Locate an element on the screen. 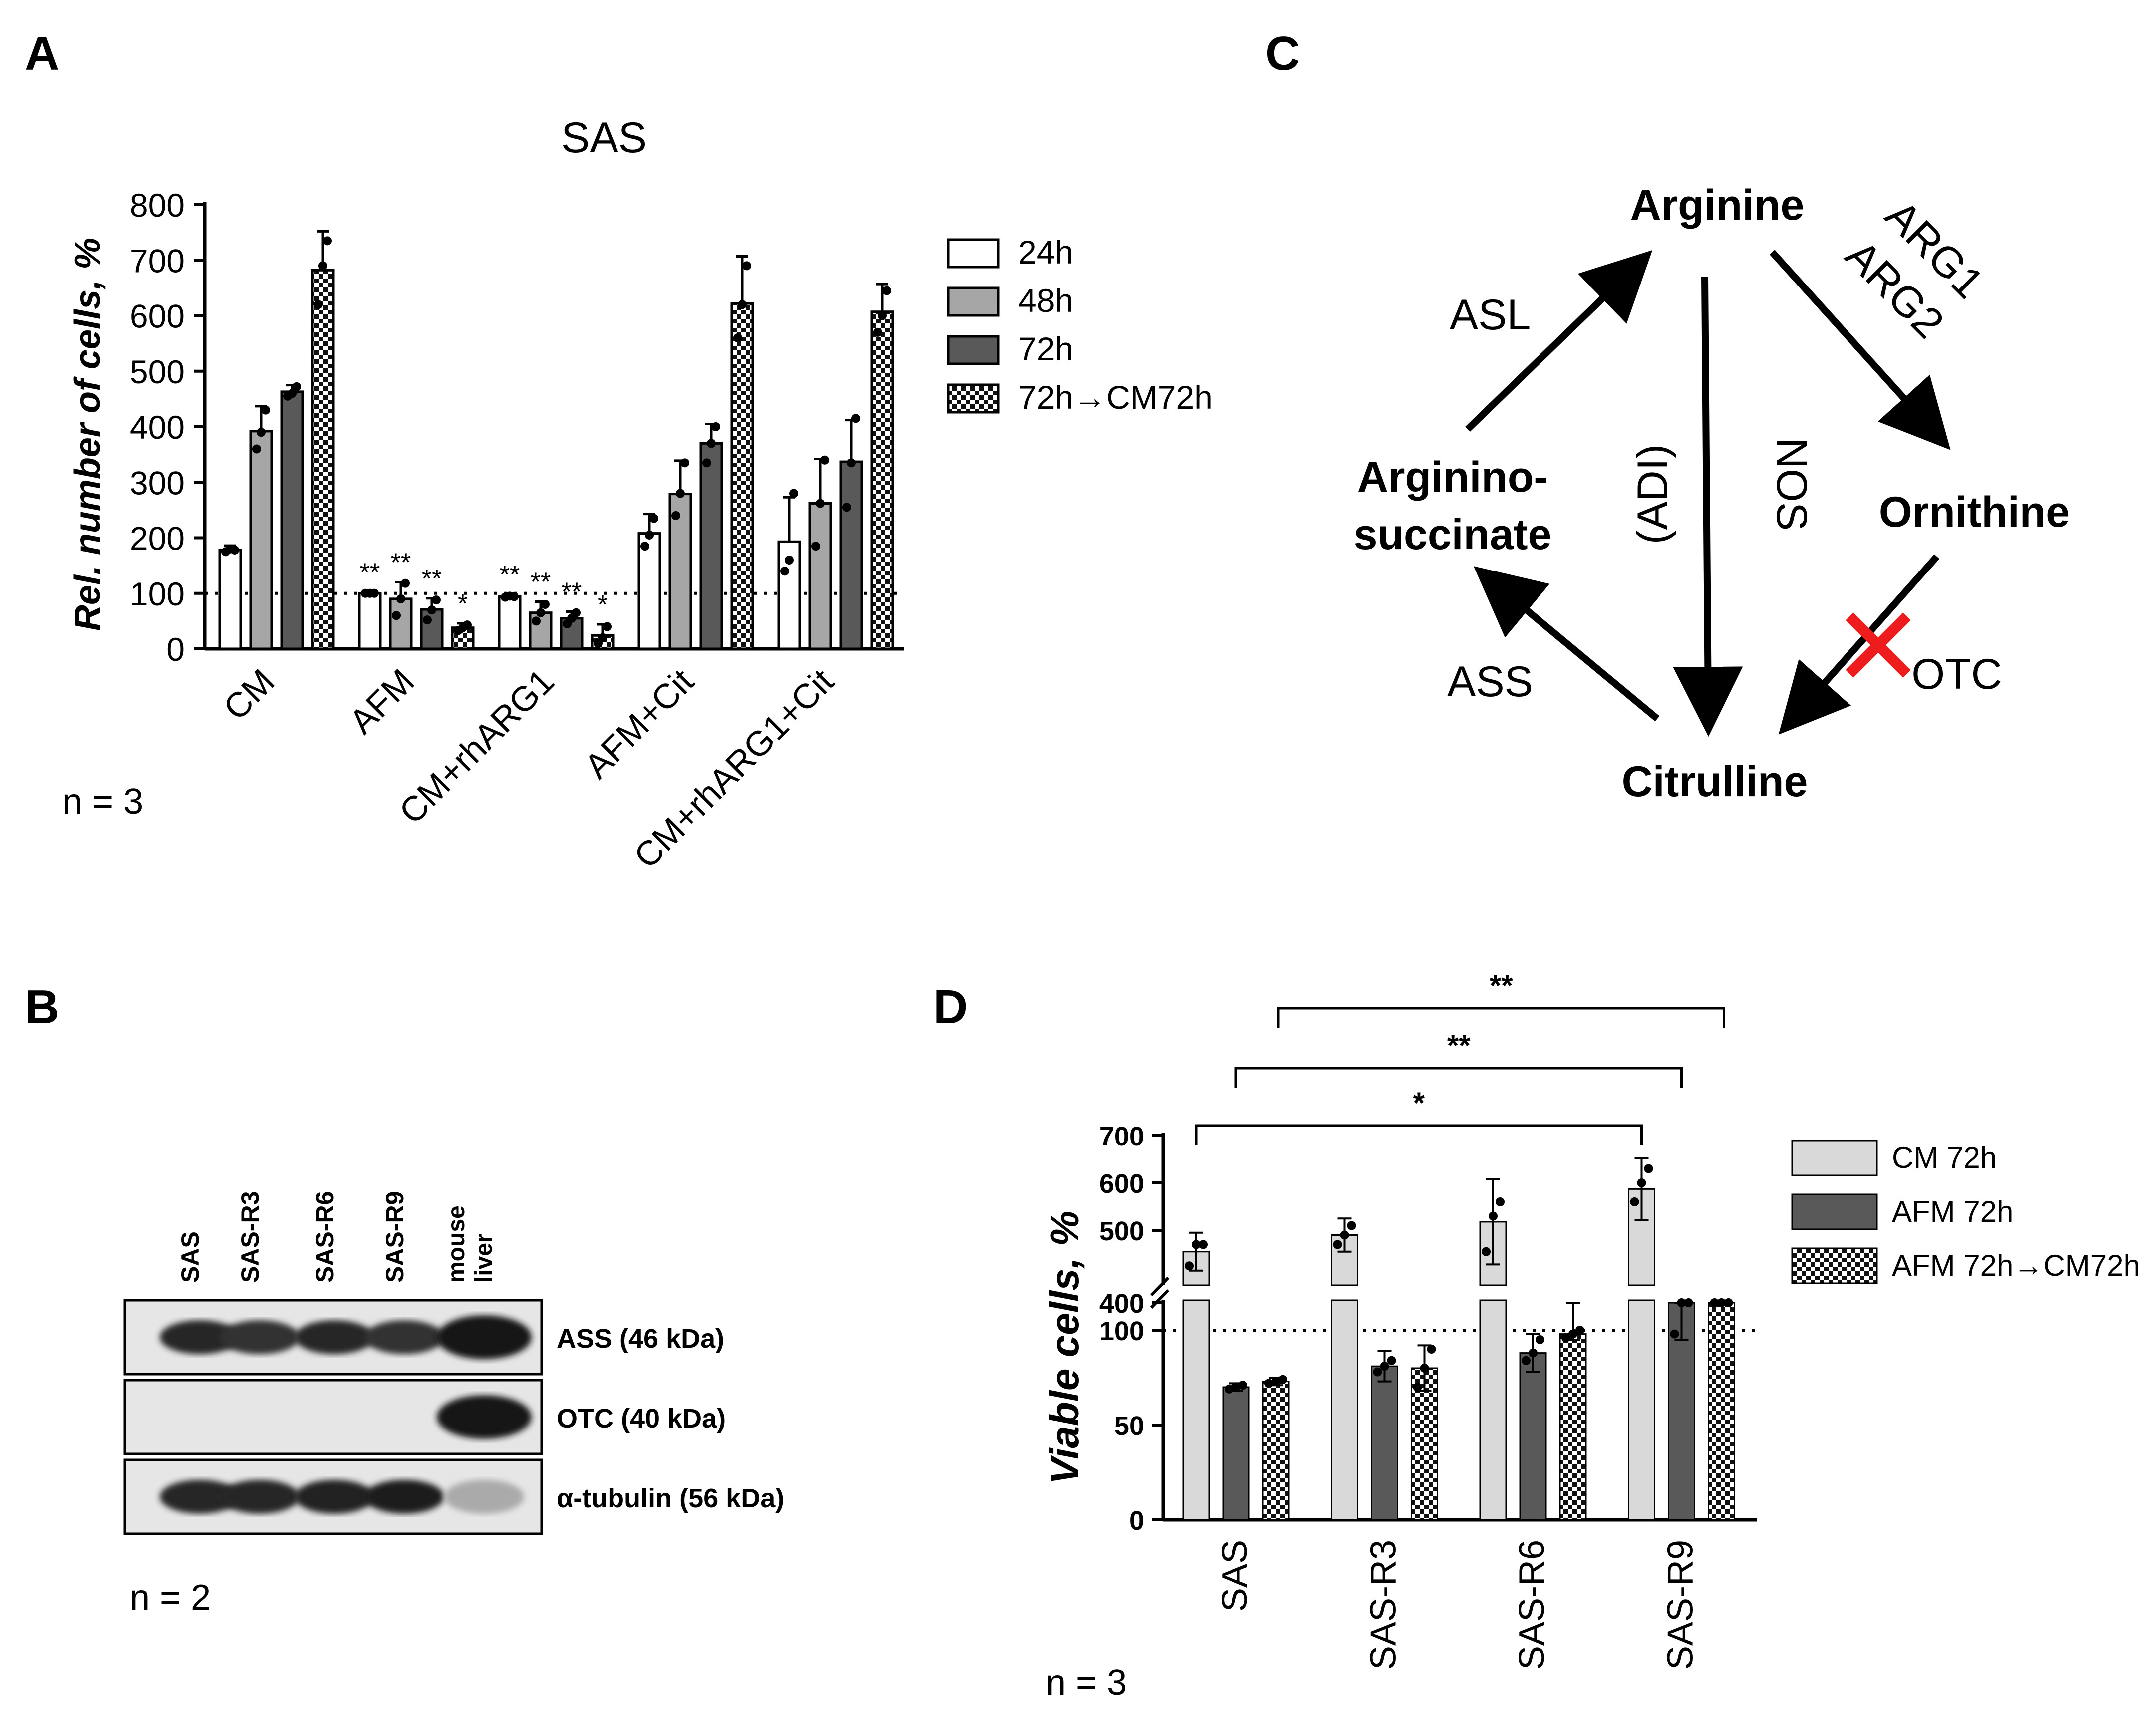 The height and width of the screenshot is (1714, 2156). chart-d-legend: CM 72h AFM 72h AFM 72h→CM72h is located at coordinates (1965, 1212).